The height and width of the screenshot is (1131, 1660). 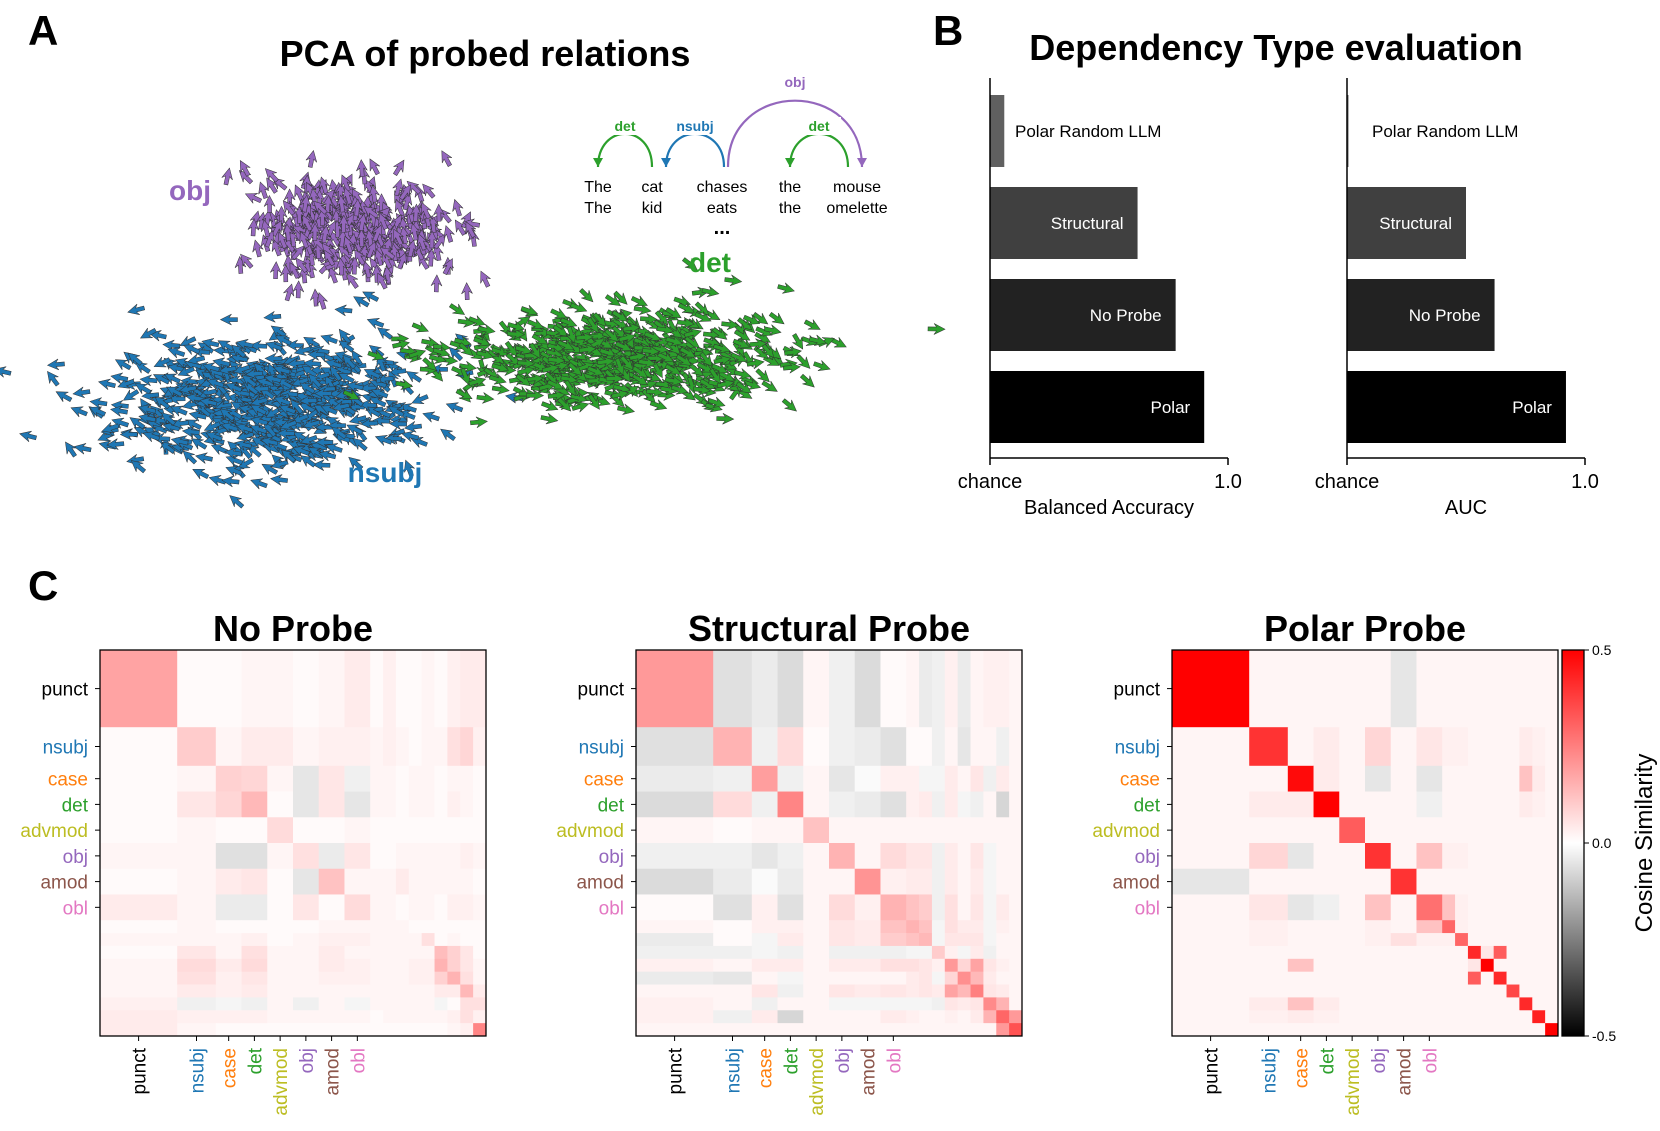 What do you see at coordinates (356, 229) in the screenshot?
I see `cluster-obj` at bounding box center [356, 229].